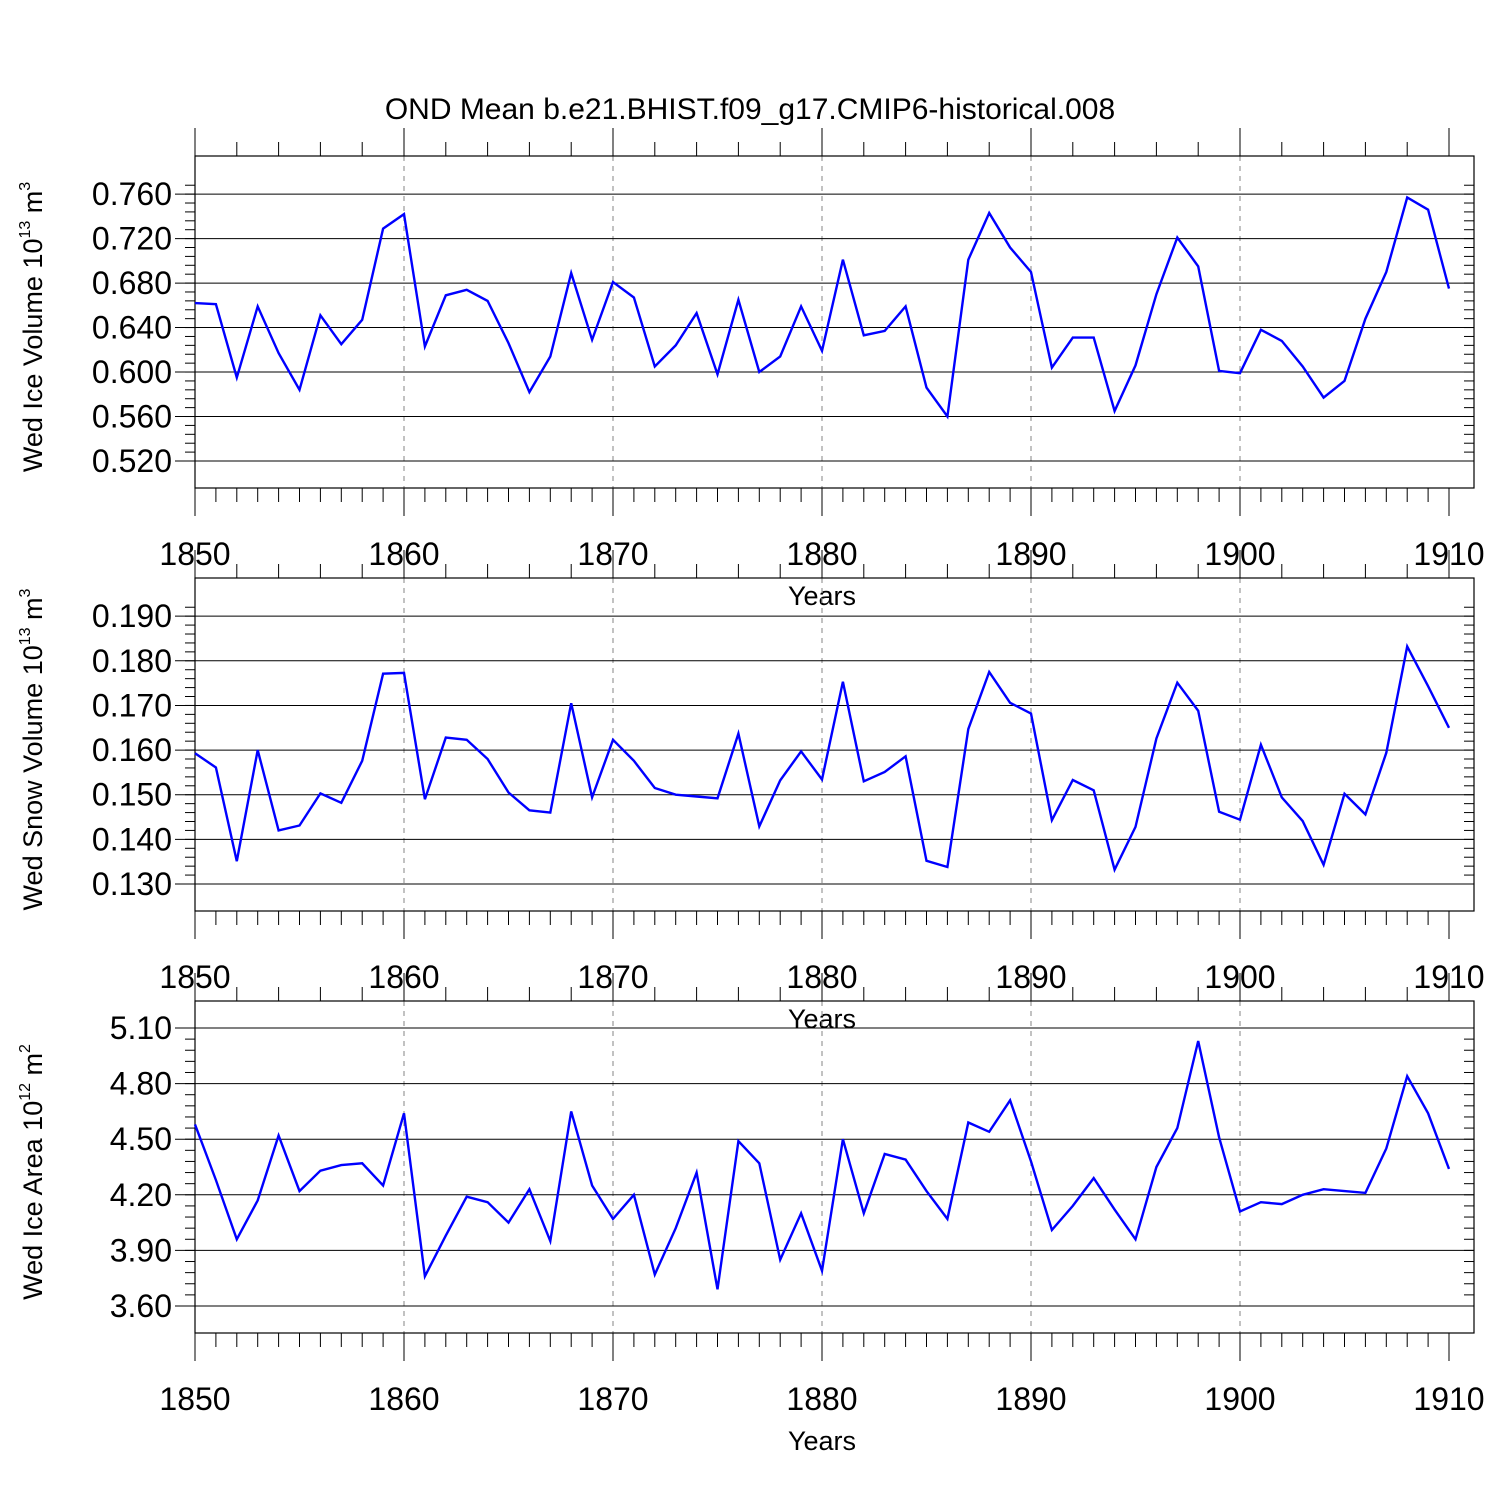 The height and width of the screenshot is (1505, 1500). Describe the element at coordinates (32, 749) in the screenshot. I see `y-axis-label: Wed Snow Volume 1013 m3` at that location.